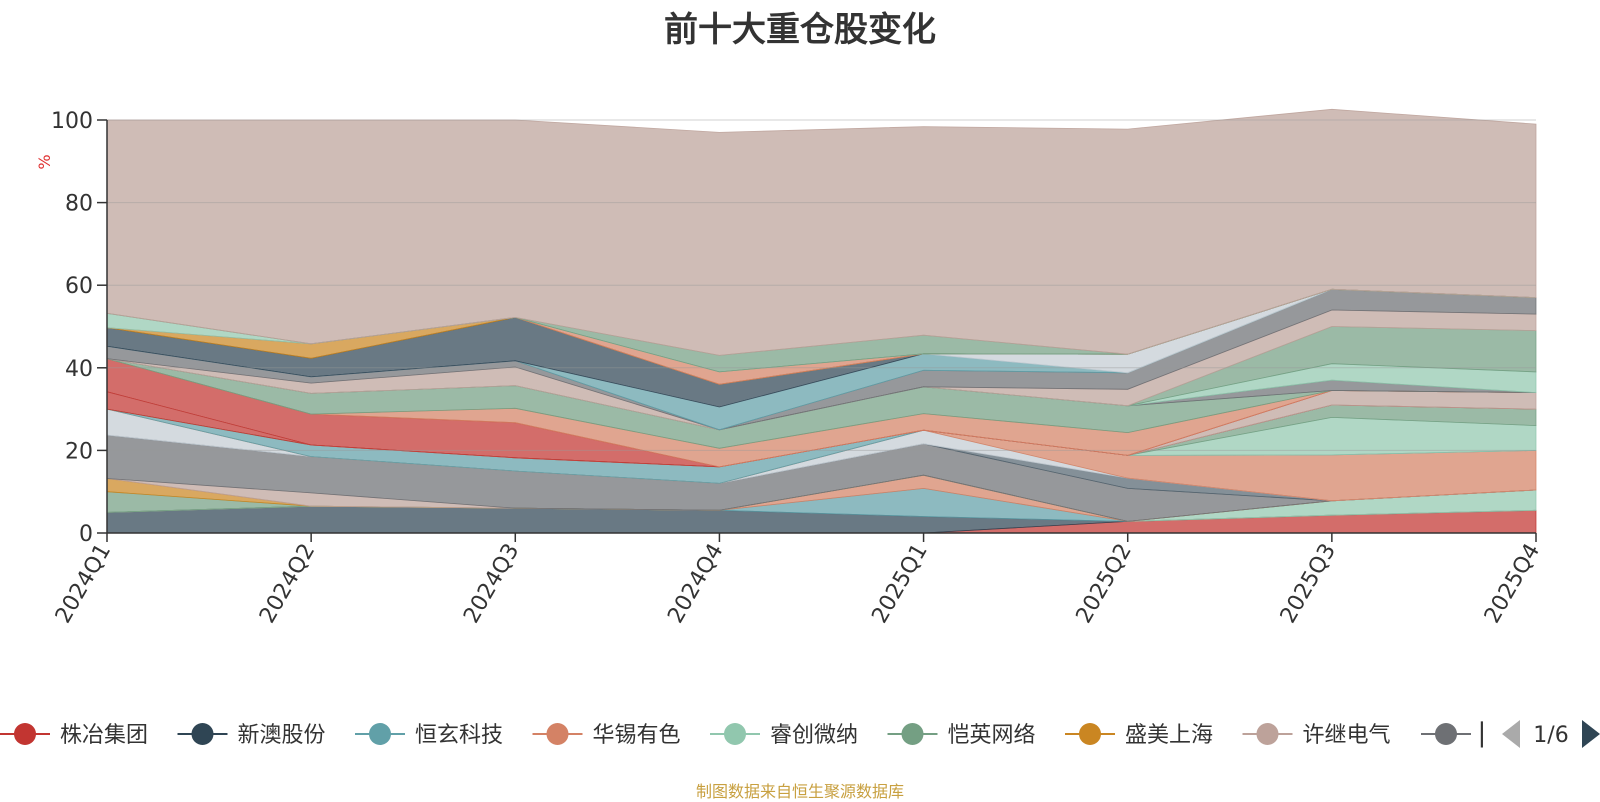 The width and height of the screenshot is (1600, 802). What do you see at coordinates (637, 735) in the screenshot?
I see `legend-label: 华锡有色` at bounding box center [637, 735].